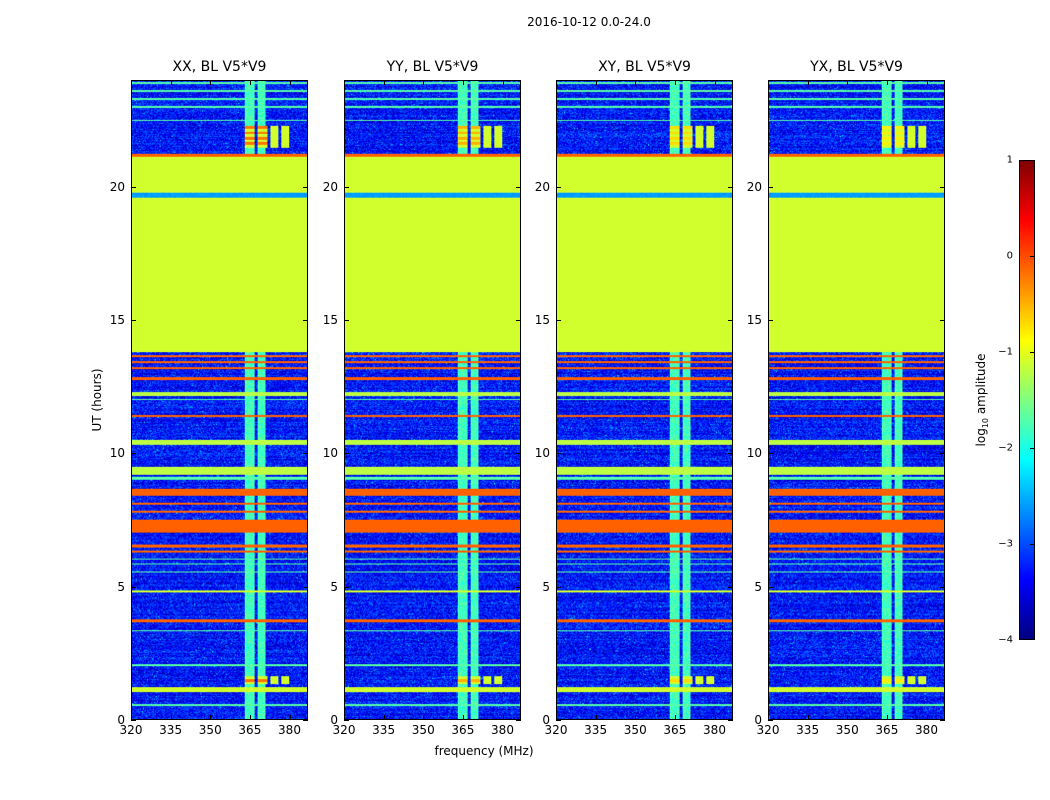 The image size is (1050, 800). I want to click on colorbar-tick-label: −3, so click(1005, 544).